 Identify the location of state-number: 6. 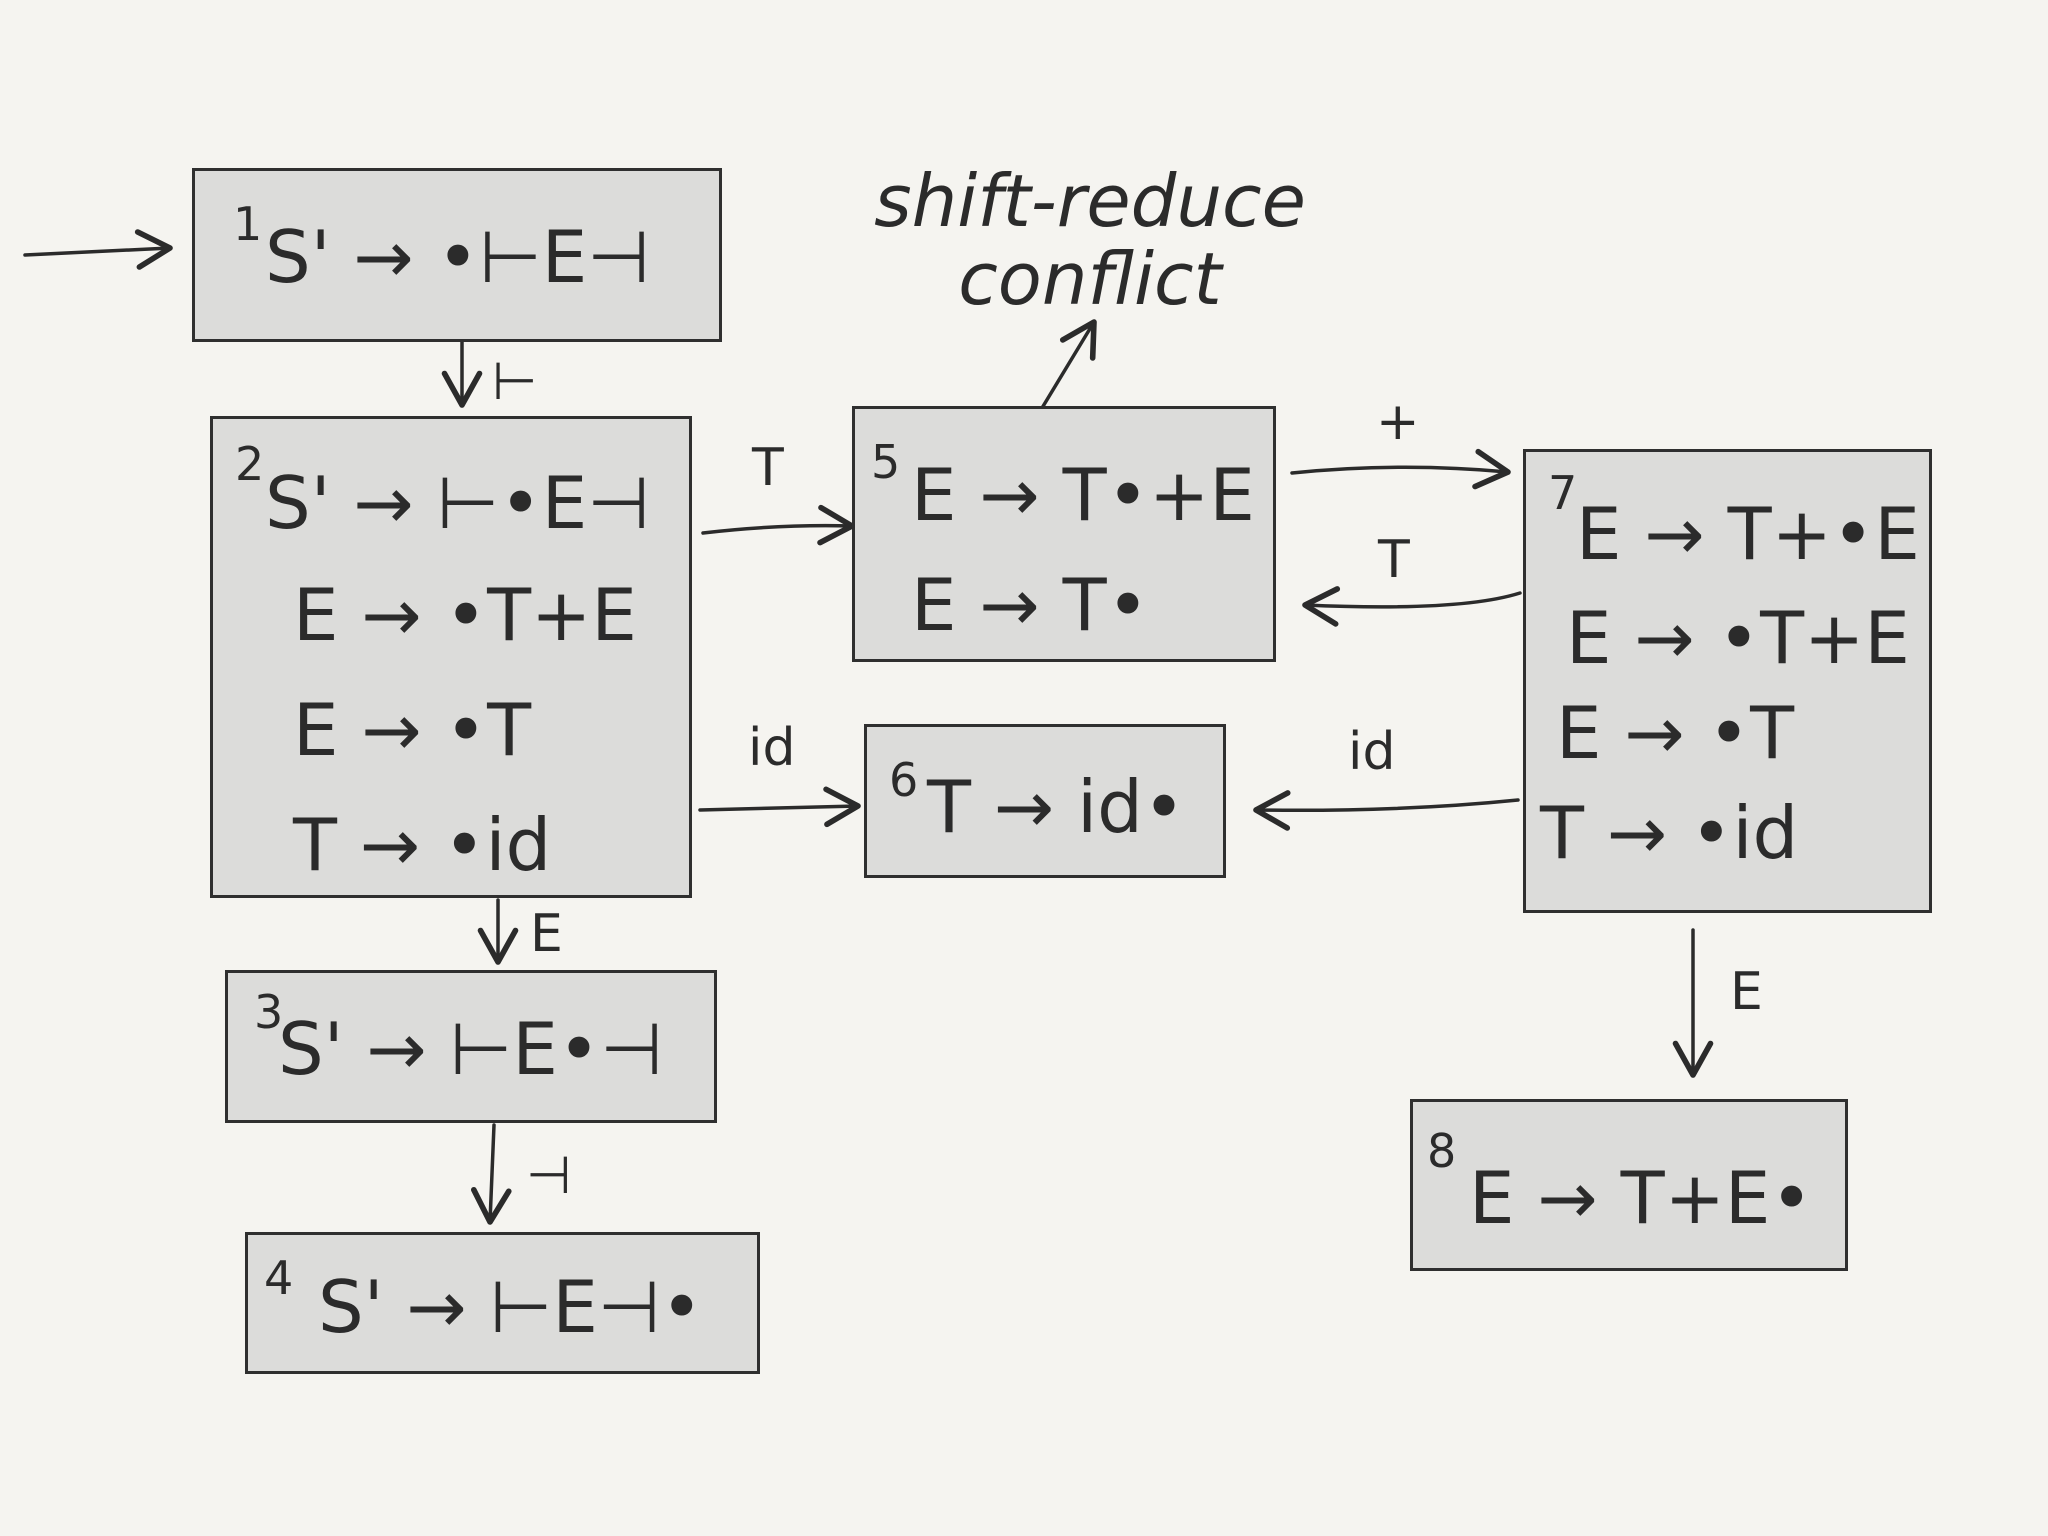
(904, 780).